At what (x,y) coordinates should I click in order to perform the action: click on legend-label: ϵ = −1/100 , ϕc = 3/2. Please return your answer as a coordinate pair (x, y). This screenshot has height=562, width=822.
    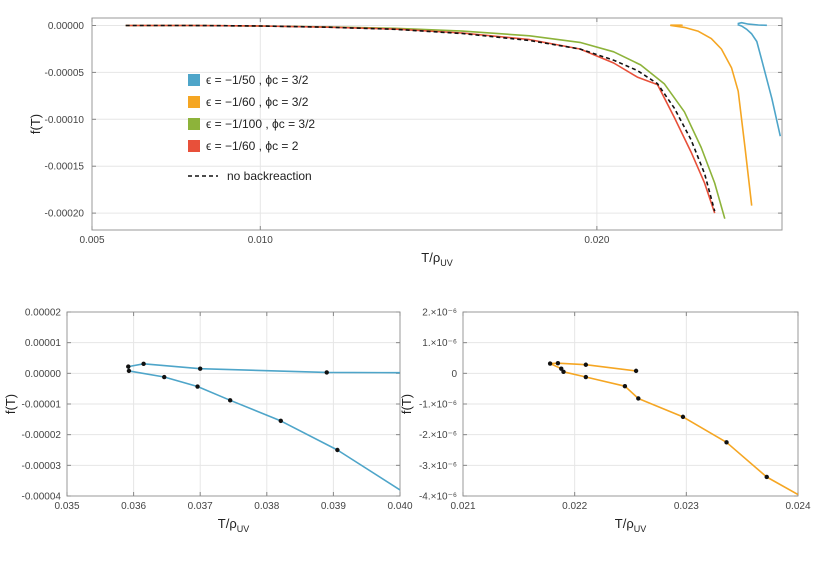
    Looking at the image, I should click on (260, 124).